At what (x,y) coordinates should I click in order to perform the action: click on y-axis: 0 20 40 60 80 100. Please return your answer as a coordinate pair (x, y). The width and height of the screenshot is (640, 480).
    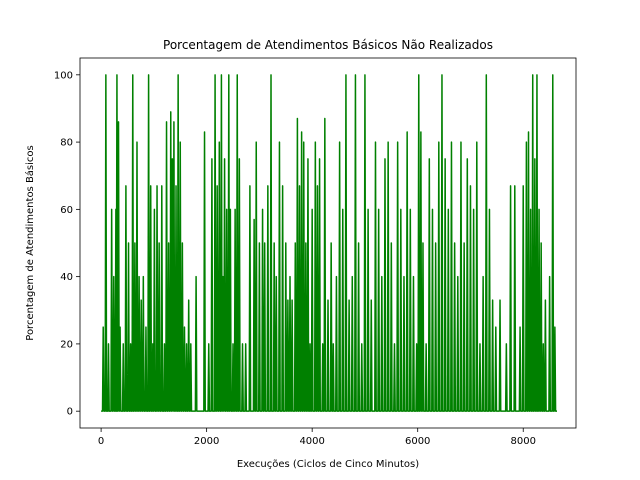
    Looking at the image, I should click on (67, 244).